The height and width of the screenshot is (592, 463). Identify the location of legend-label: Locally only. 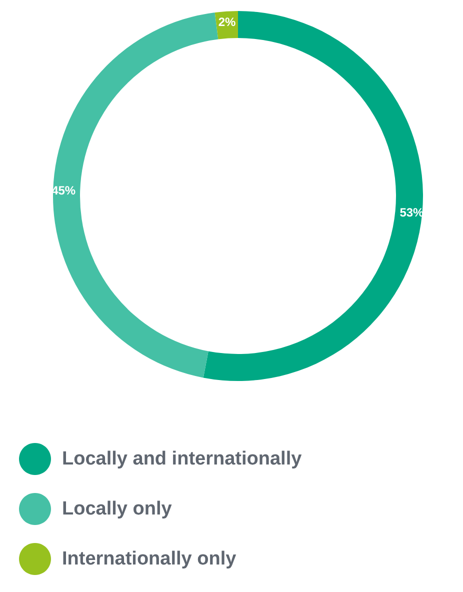
(117, 509).